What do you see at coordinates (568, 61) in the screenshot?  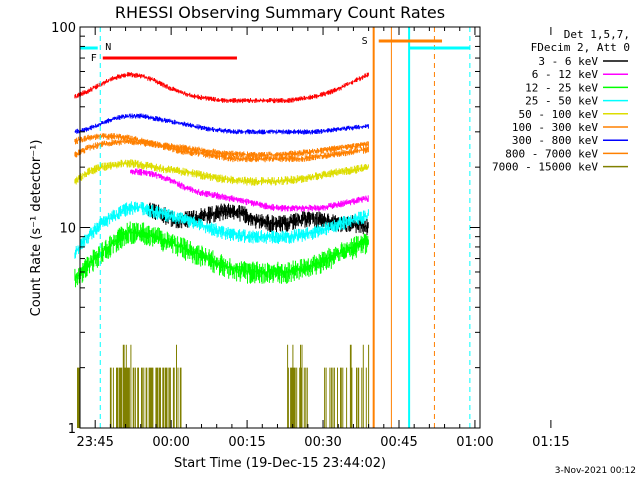 I see `legend-entry-label: 3 - 6 keV` at bounding box center [568, 61].